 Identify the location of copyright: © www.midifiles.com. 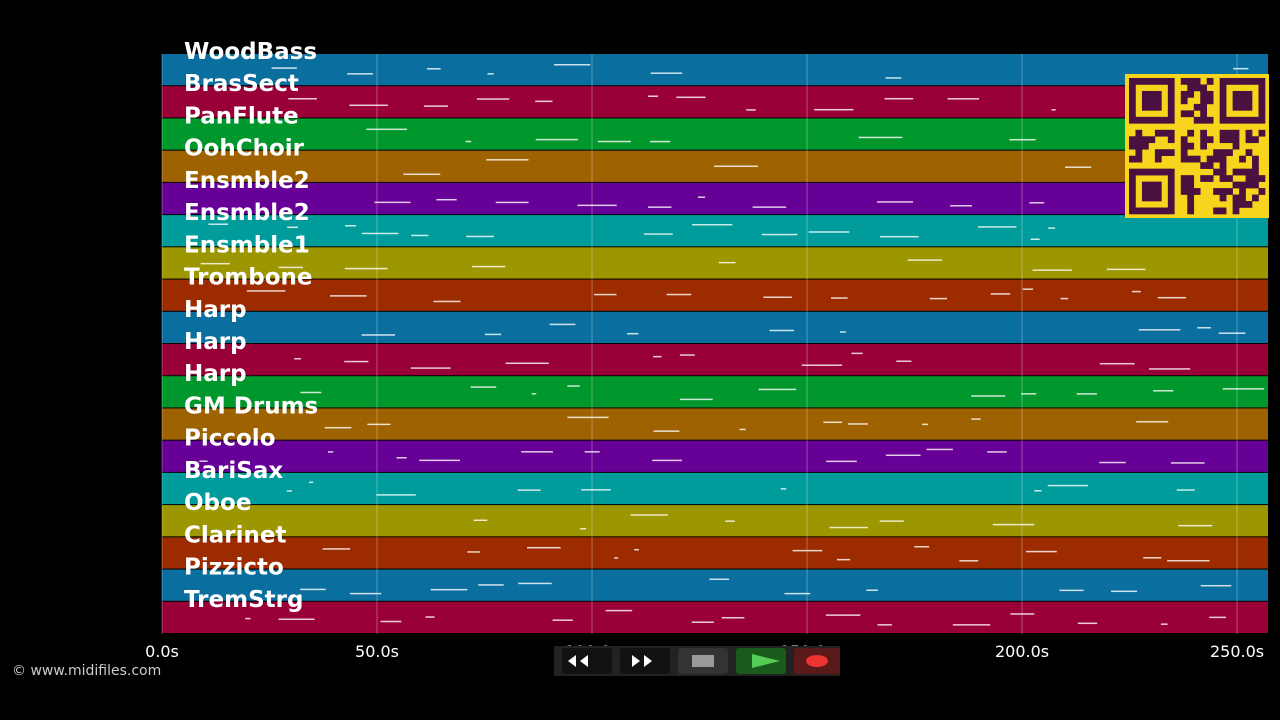
(86, 671).